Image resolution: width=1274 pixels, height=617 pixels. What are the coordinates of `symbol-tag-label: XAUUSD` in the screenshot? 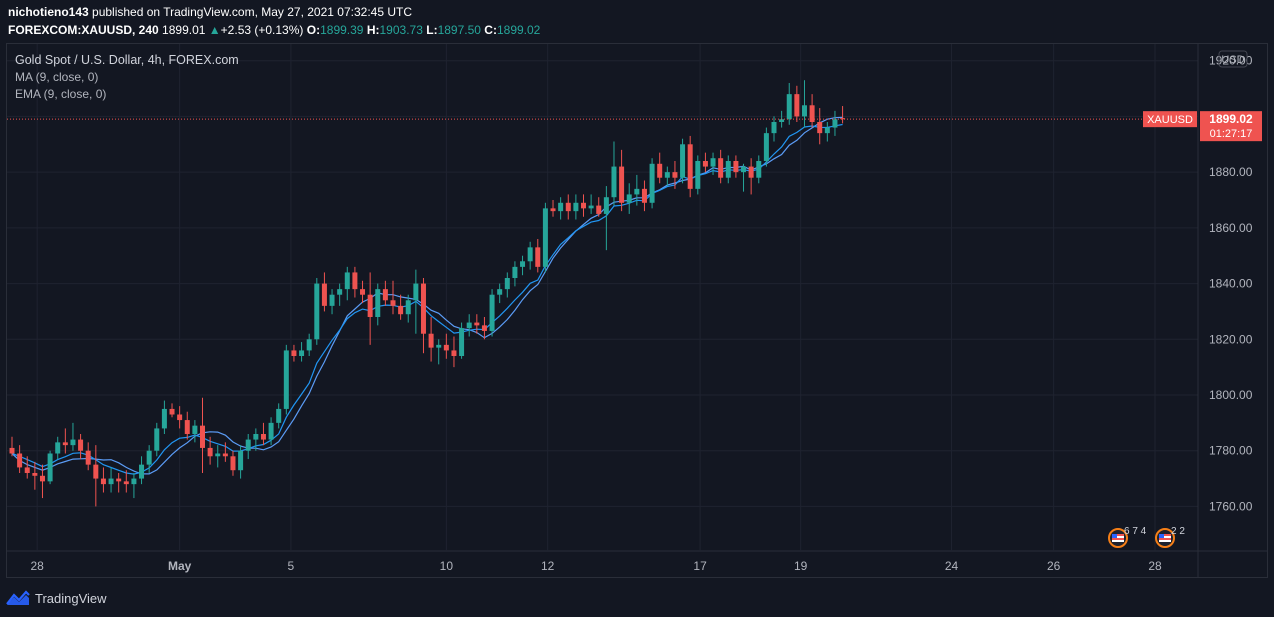 It's located at (1170, 120).